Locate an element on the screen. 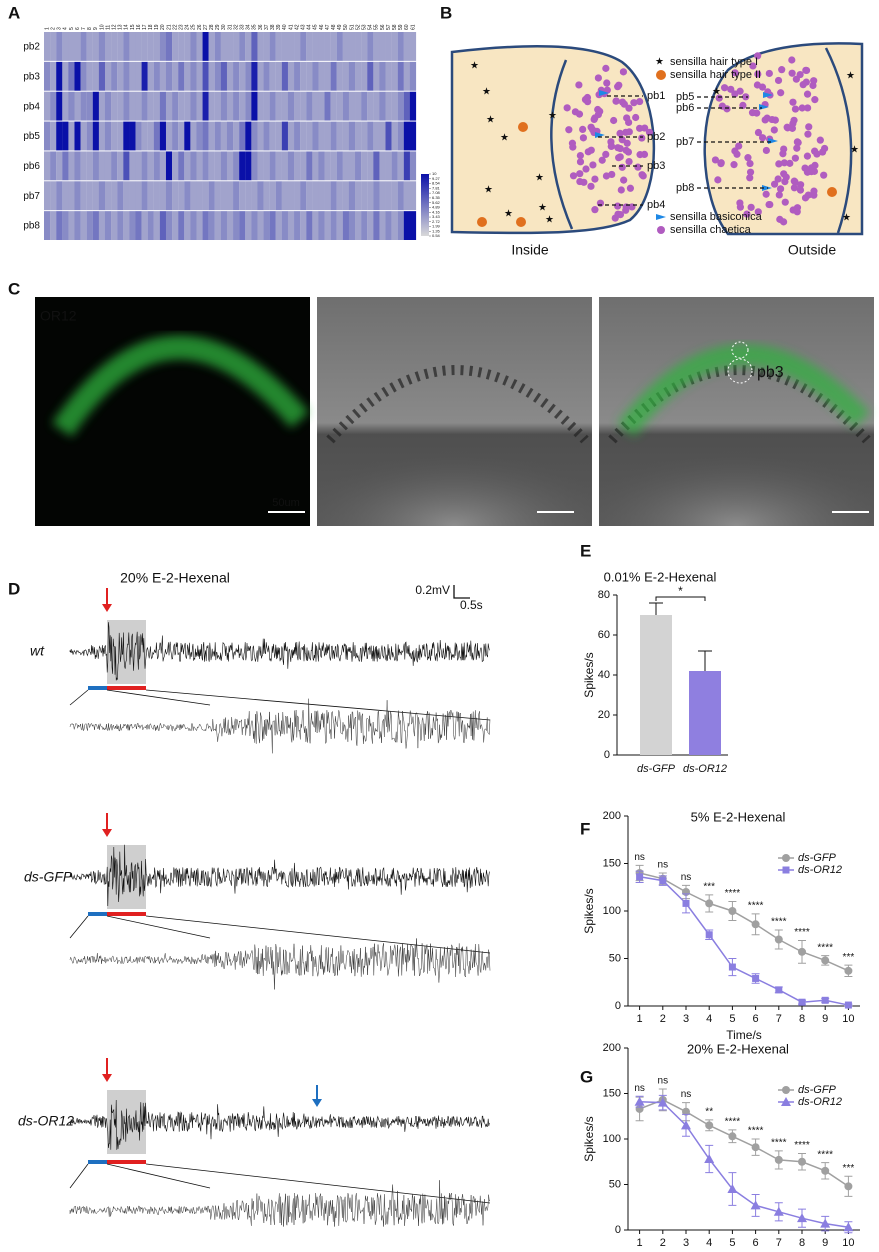 The height and width of the screenshot is (1252, 879). pre-bar is located at coordinates (97, 688).